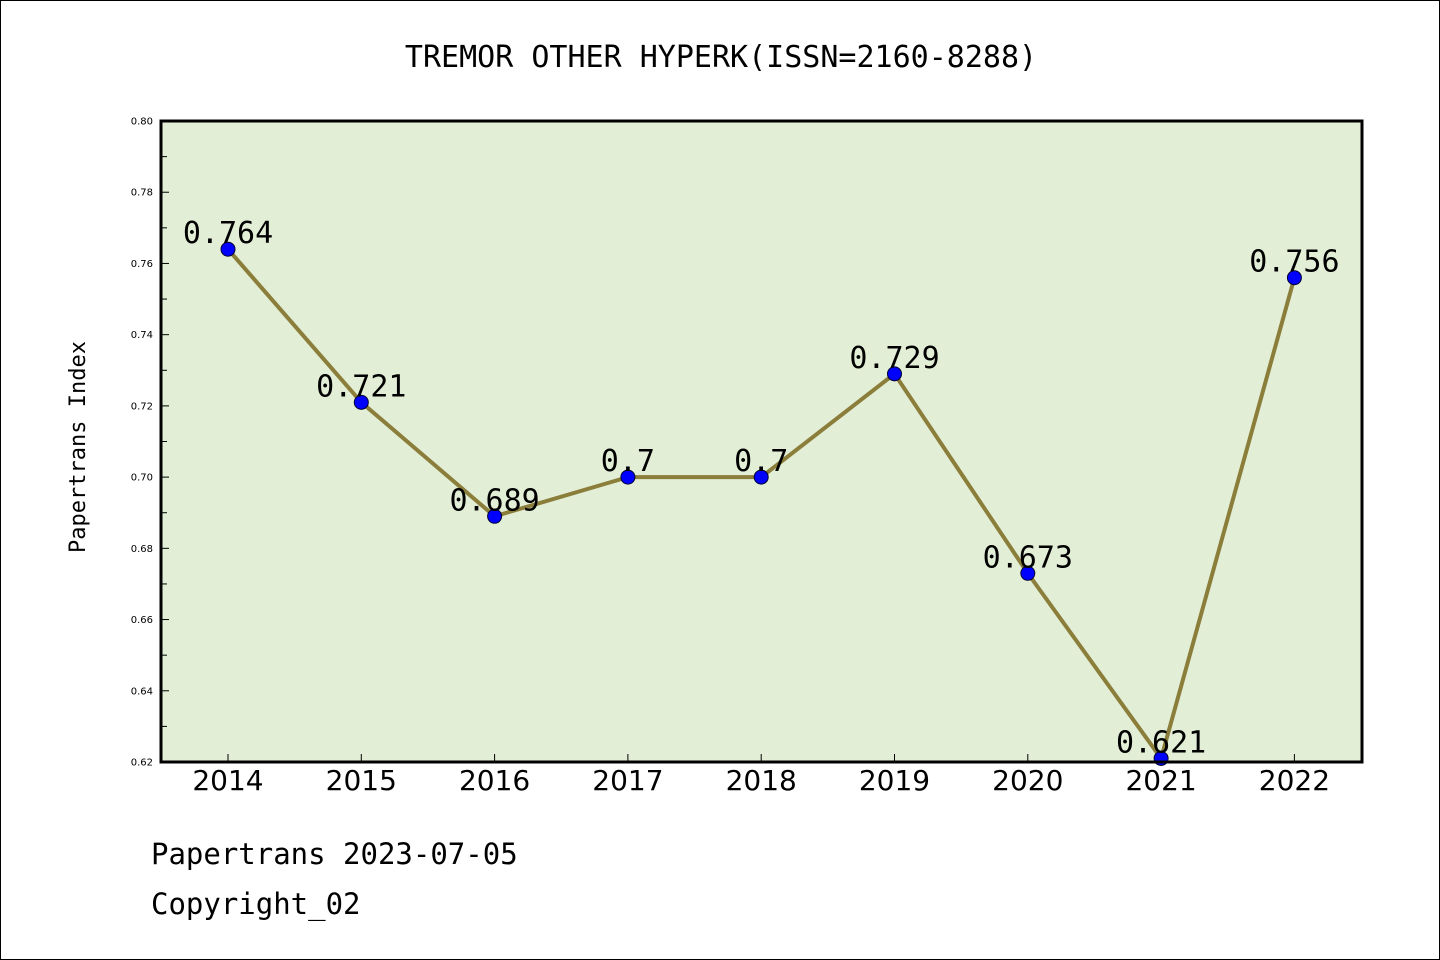 The width and height of the screenshot is (1440, 960). Describe the element at coordinates (334, 854) in the screenshot. I see `footer-date: Papertrans 2023-07-05` at that location.